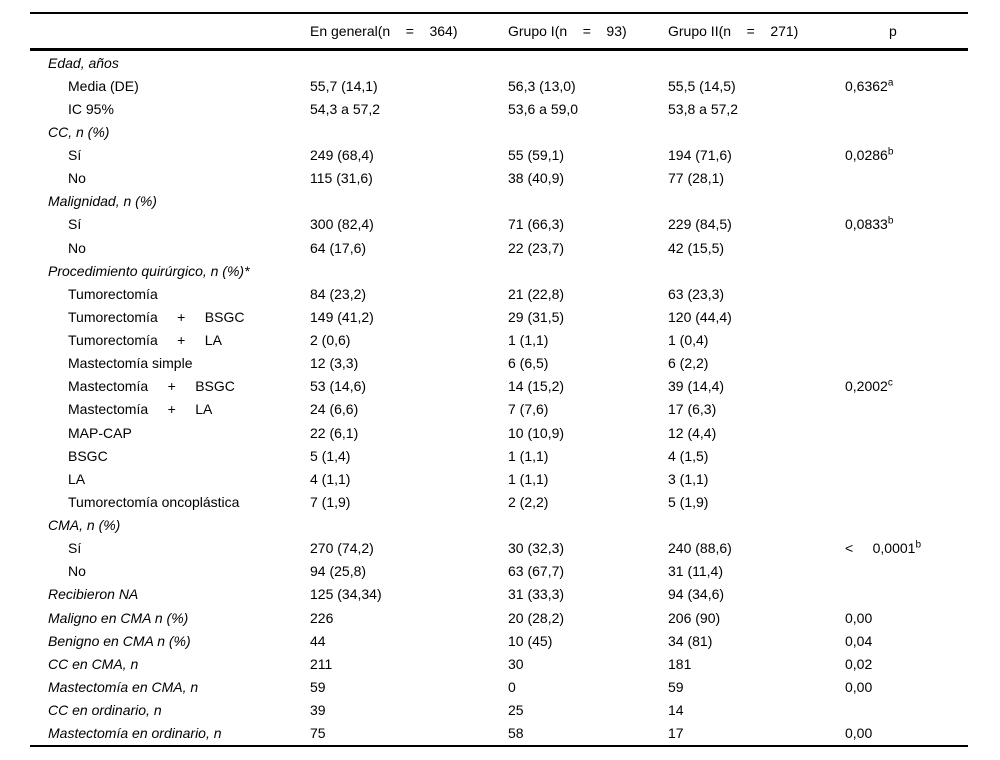 The image size is (1000, 760). Describe the element at coordinates (859, 663) in the screenshot. I see `p-value: 0,02` at that location.